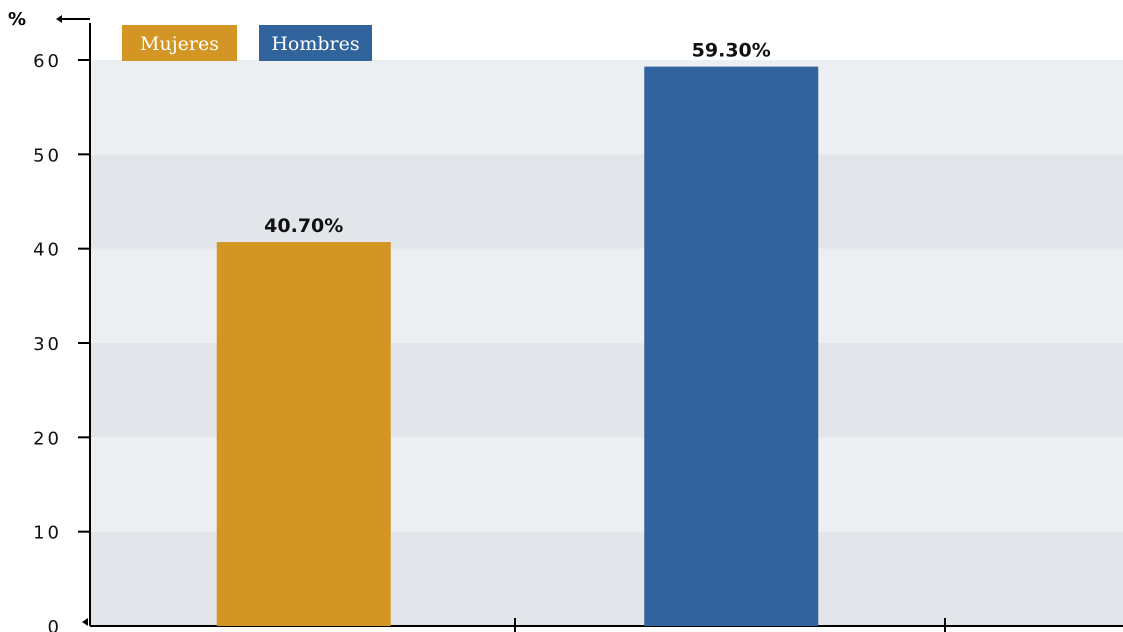 The height and width of the screenshot is (632, 1123). Describe the element at coordinates (303, 434) in the screenshot. I see `bar-mujeres` at that location.